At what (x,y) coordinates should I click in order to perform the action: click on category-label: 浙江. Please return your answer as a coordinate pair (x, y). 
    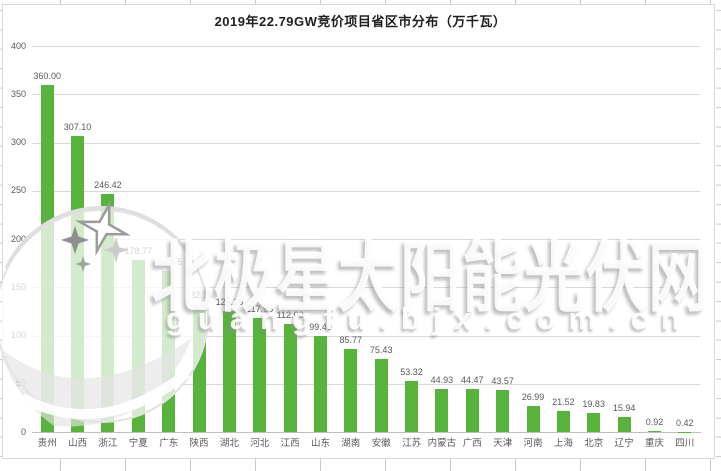
    Looking at the image, I should click on (108, 443).